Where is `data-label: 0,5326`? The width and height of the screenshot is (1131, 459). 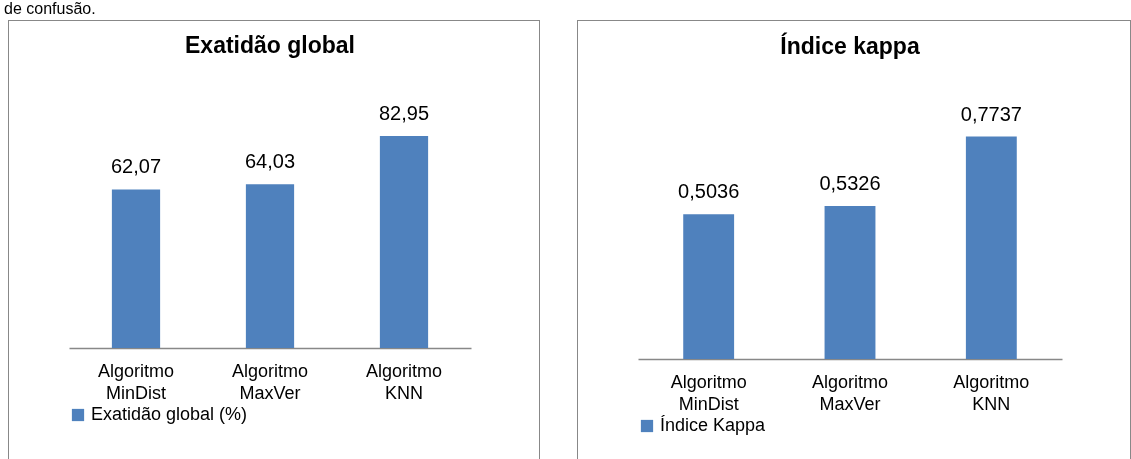
data-label: 0,5326 is located at coordinates (850, 182).